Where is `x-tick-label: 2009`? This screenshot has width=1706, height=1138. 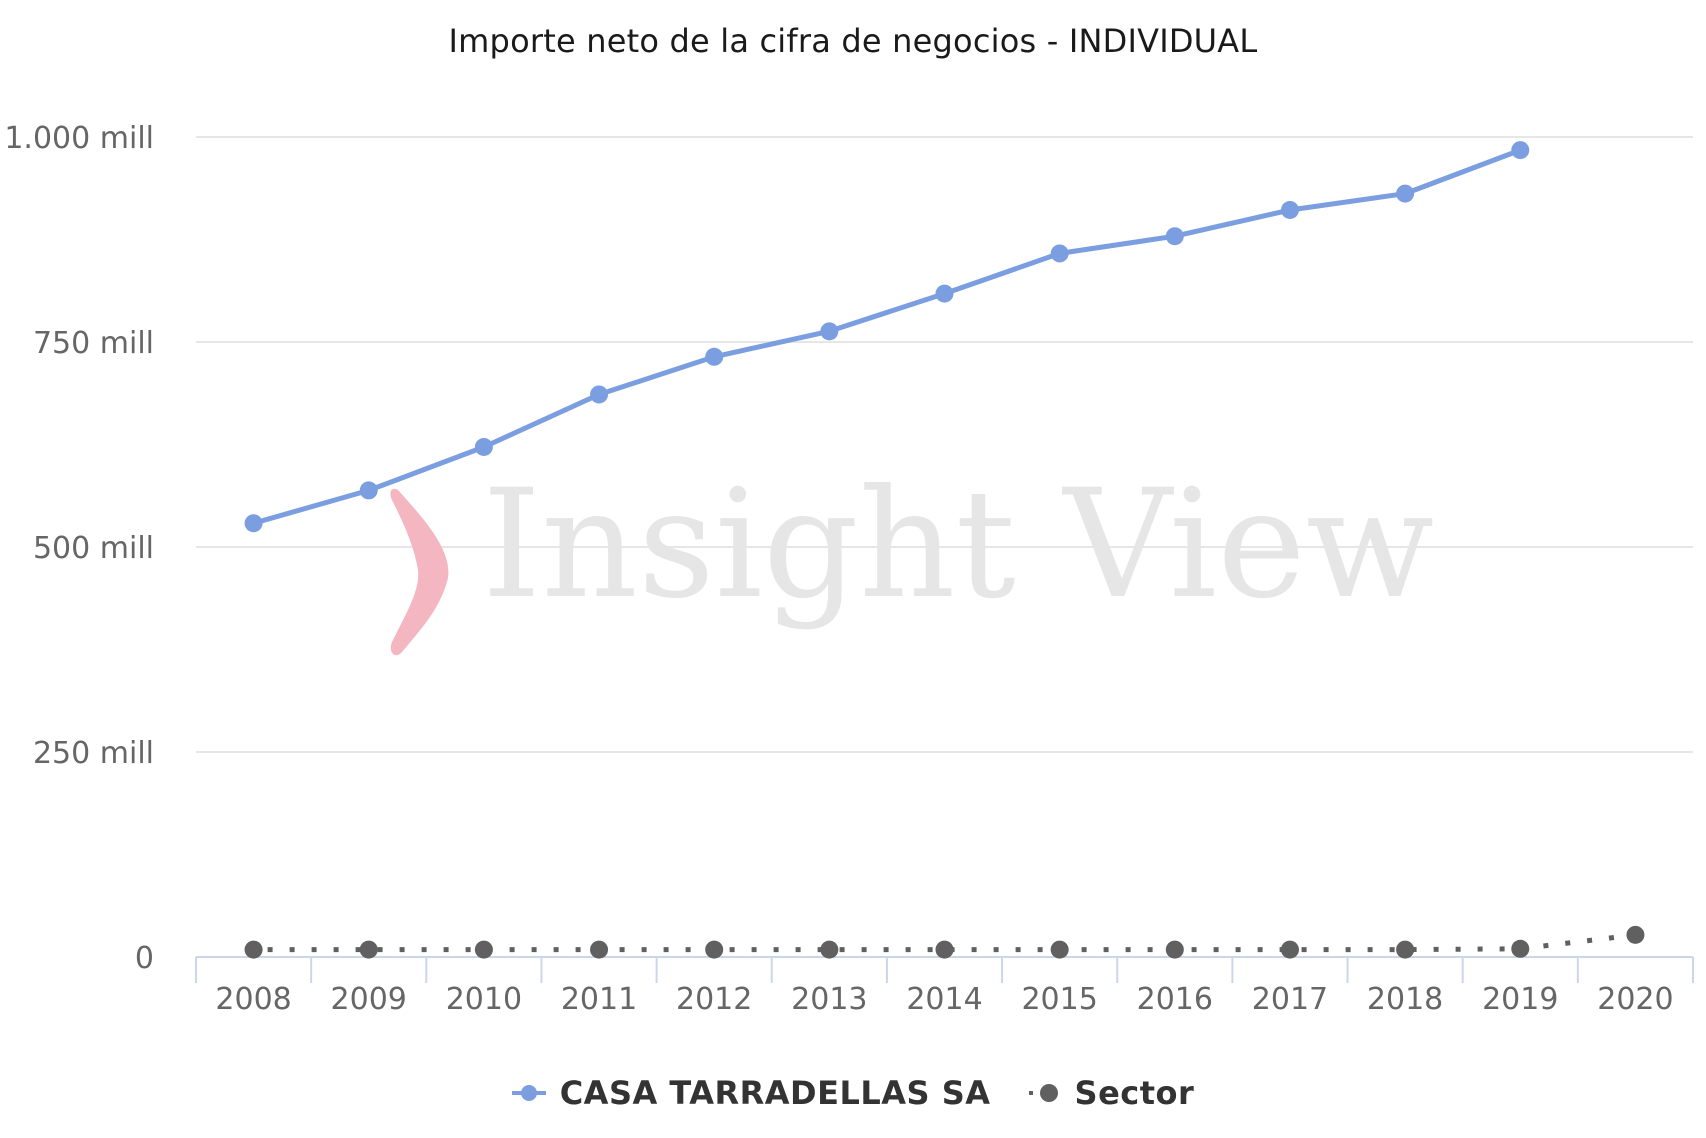
x-tick-label: 2009 is located at coordinates (369, 999).